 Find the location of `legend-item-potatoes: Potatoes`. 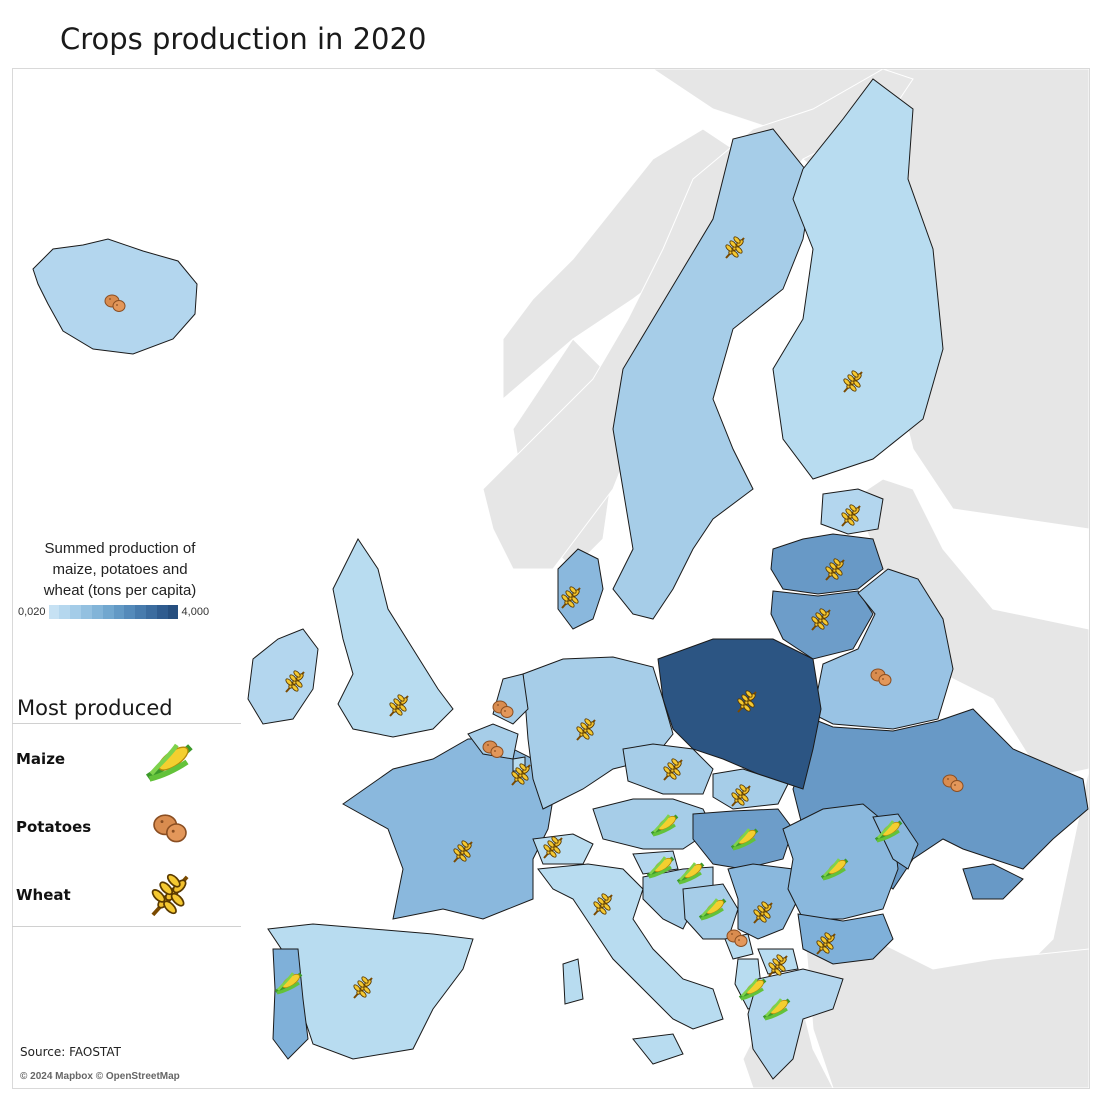

legend-item-potatoes: Potatoes is located at coordinates (54, 827).